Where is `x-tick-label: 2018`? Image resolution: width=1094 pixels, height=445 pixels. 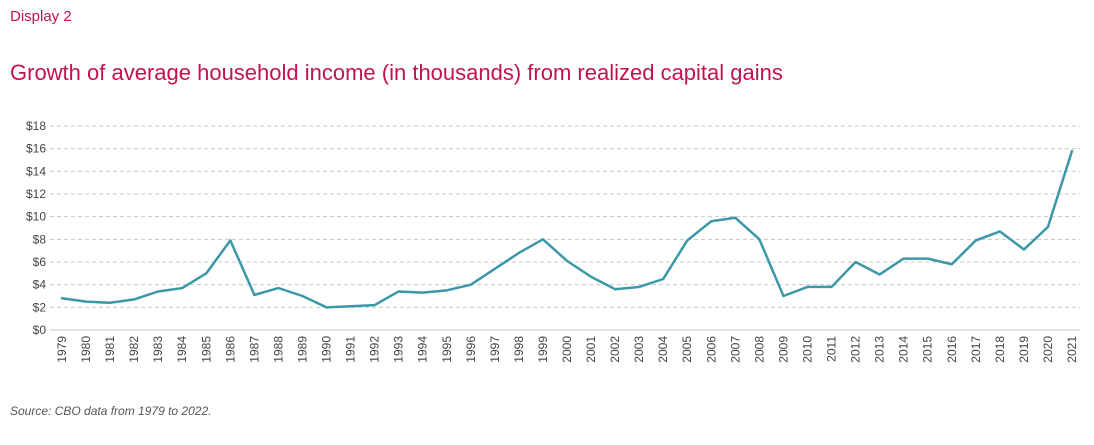 x-tick-label: 2018 is located at coordinates (1000, 349).